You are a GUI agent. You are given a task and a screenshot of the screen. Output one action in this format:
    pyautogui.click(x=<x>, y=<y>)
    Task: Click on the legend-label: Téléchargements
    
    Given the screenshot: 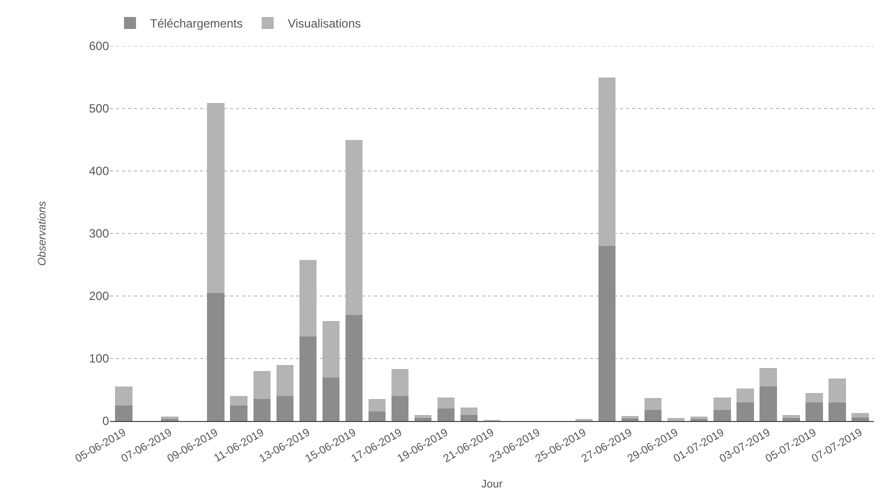 What is the action you would take?
    pyautogui.click(x=196, y=23)
    